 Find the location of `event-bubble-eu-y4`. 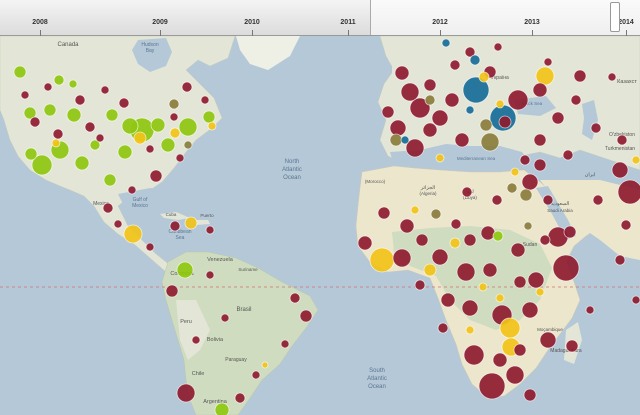

event-bubble-eu-y4 is located at coordinates (440, 158).